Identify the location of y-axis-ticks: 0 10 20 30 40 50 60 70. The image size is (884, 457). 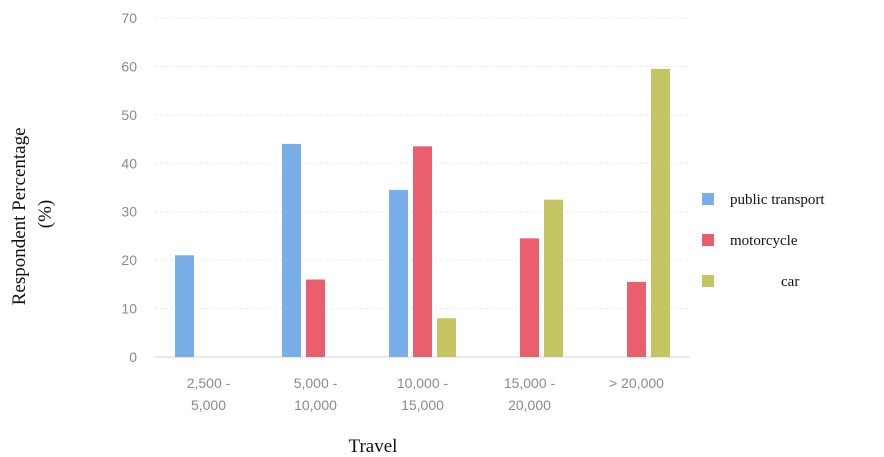
(129, 187).